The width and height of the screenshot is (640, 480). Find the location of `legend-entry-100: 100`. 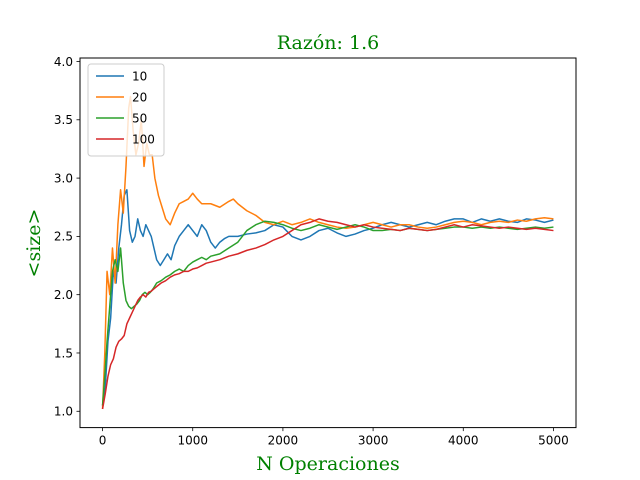

legend-entry-100: 100 is located at coordinates (143, 139).